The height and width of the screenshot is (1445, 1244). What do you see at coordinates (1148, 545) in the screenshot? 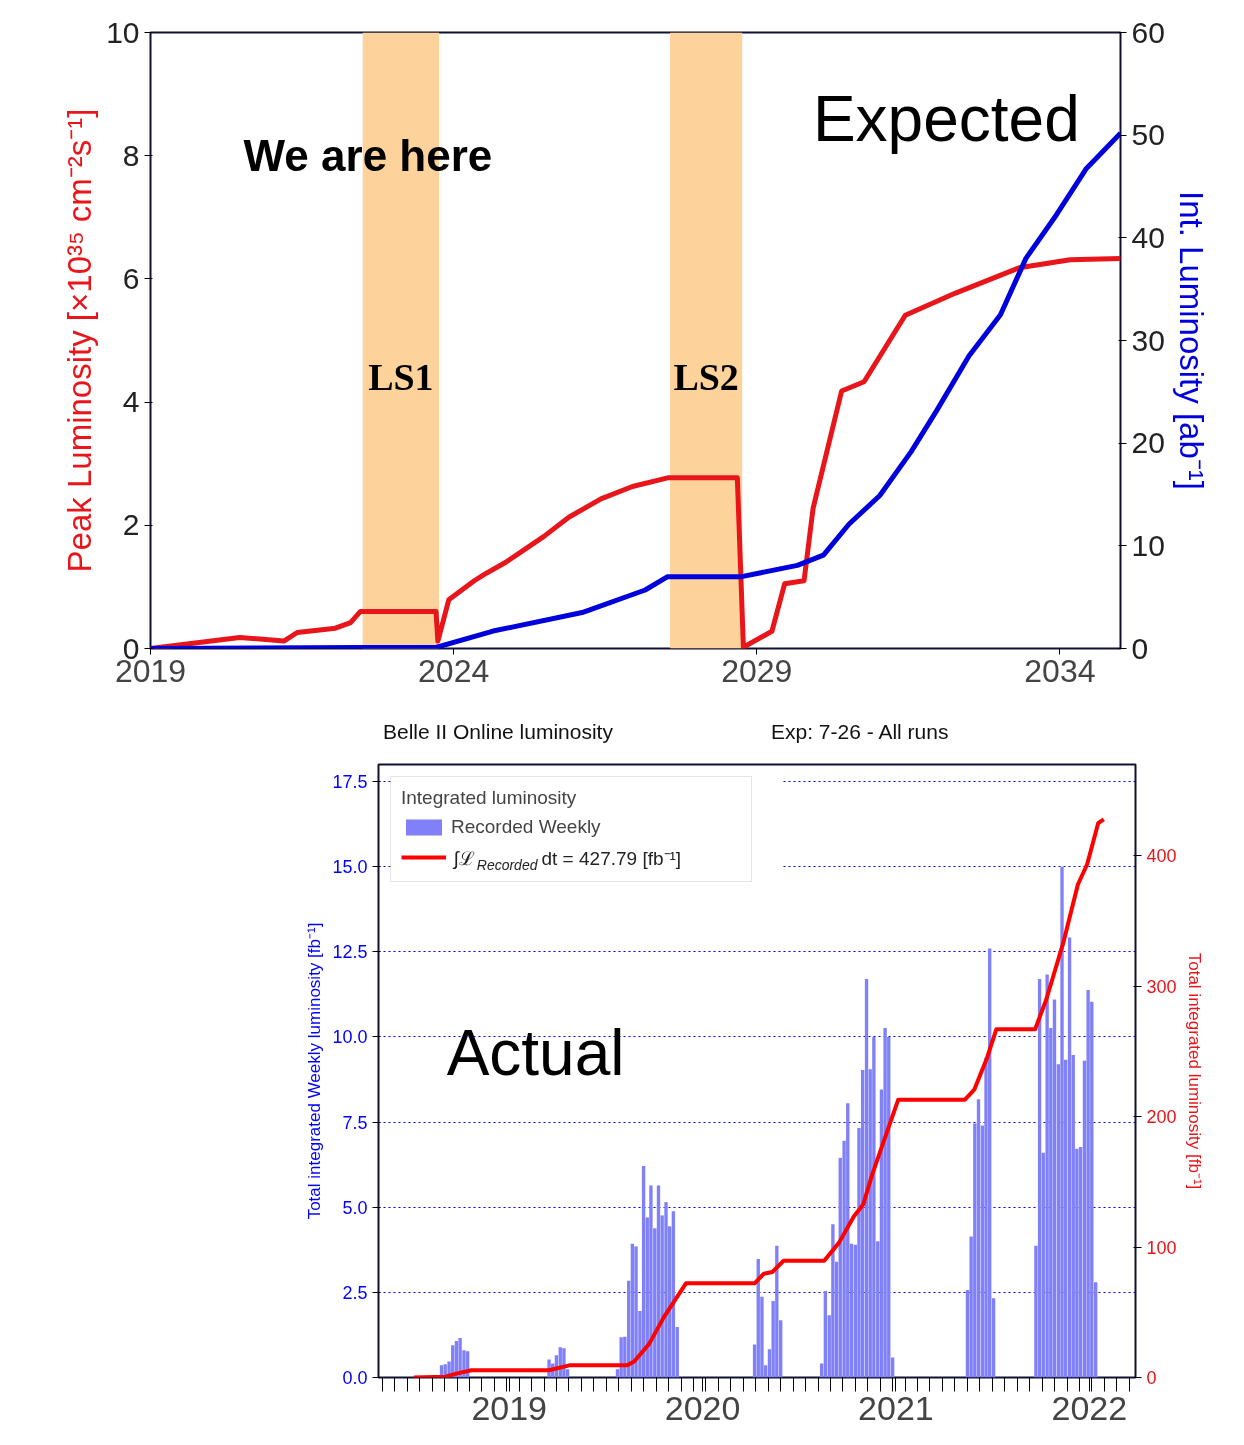
I see `y2-tick-label: 10` at bounding box center [1148, 545].